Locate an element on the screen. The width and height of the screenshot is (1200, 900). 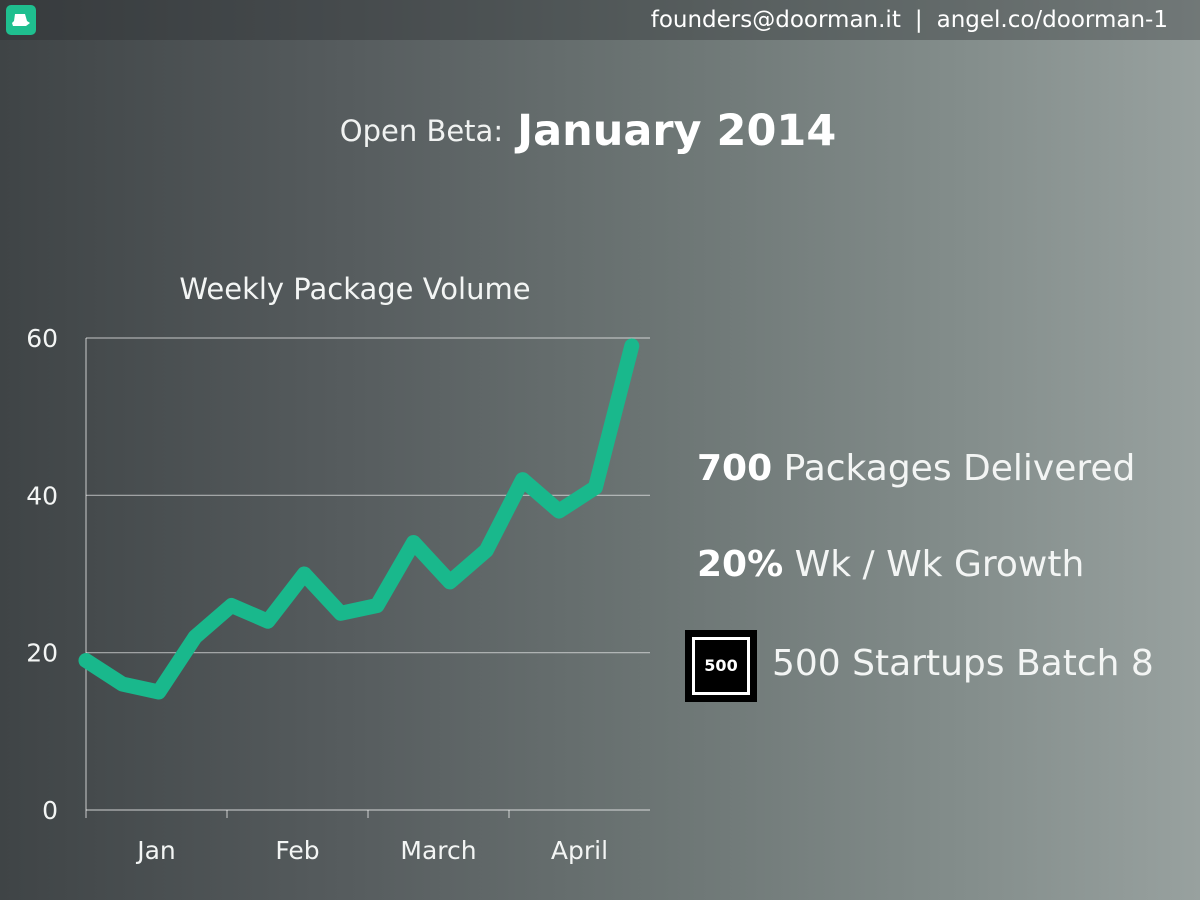
accelerator-label: 500 Startups Batch 8 is located at coordinates (963, 663).